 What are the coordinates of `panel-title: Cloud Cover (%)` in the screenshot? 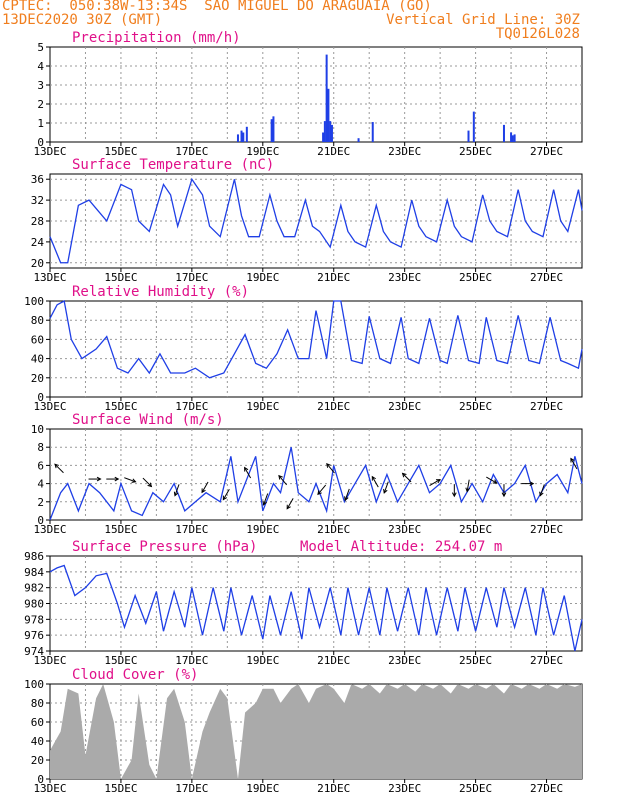 It's located at (135, 675).